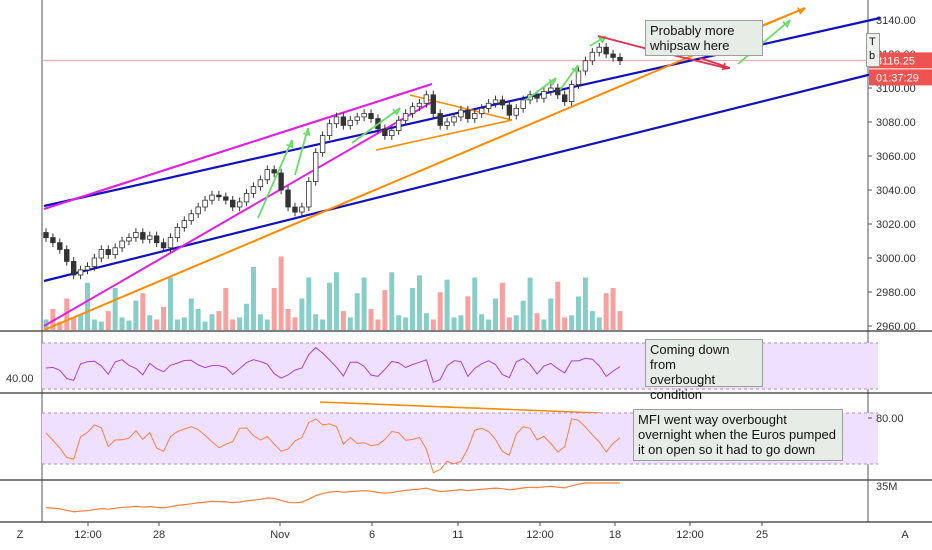 Image resolution: width=932 pixels, height=550 pixels. I want to click on mfi-level-label: 80.00, so click(890, 419).